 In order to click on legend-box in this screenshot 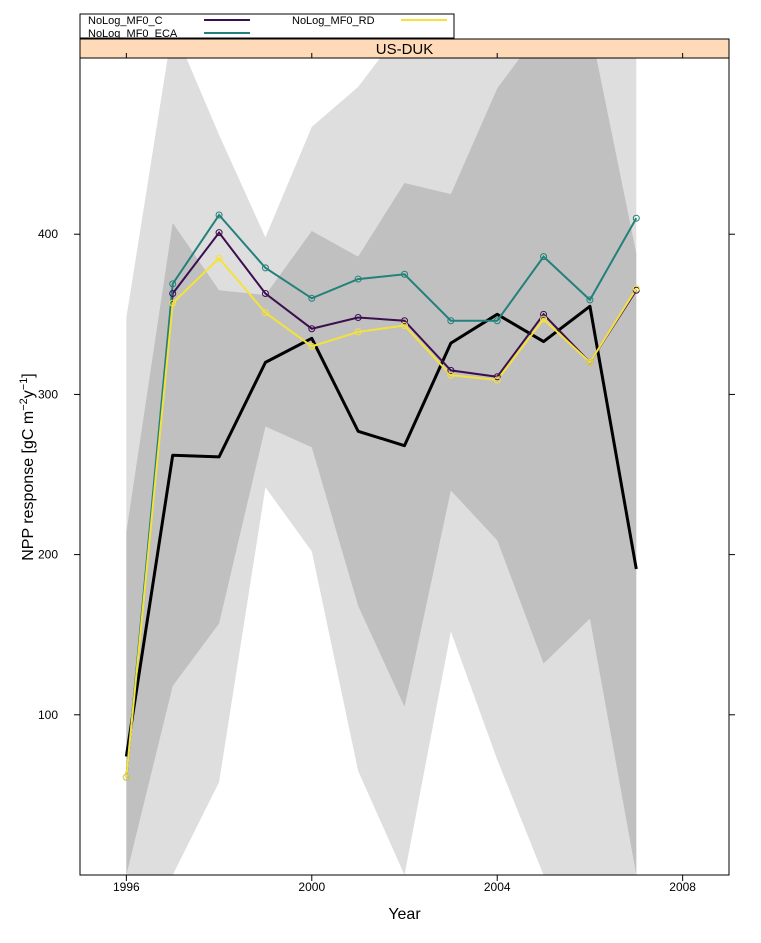, I will do `click(267, 26)`.